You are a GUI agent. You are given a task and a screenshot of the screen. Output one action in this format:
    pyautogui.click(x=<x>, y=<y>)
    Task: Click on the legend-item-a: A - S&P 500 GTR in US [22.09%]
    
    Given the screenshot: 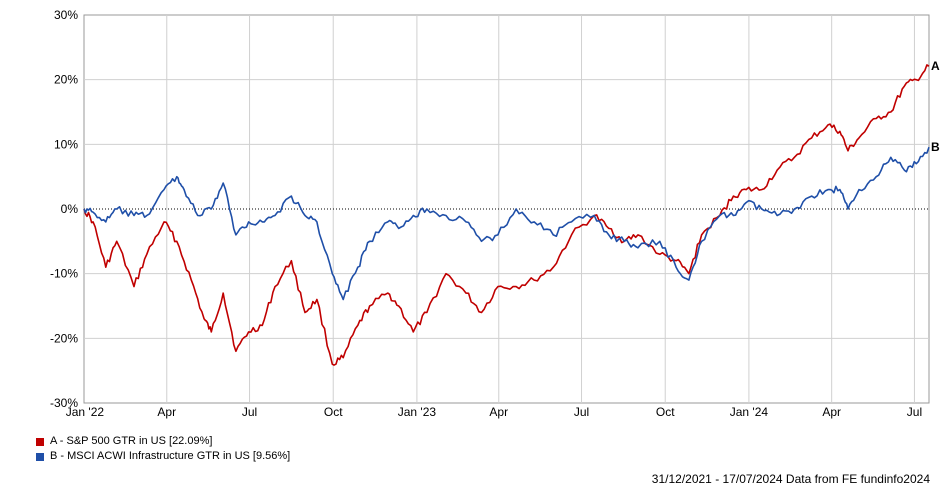 What is the action you would take?
    pyautogui.click(x=163, y=441)
    